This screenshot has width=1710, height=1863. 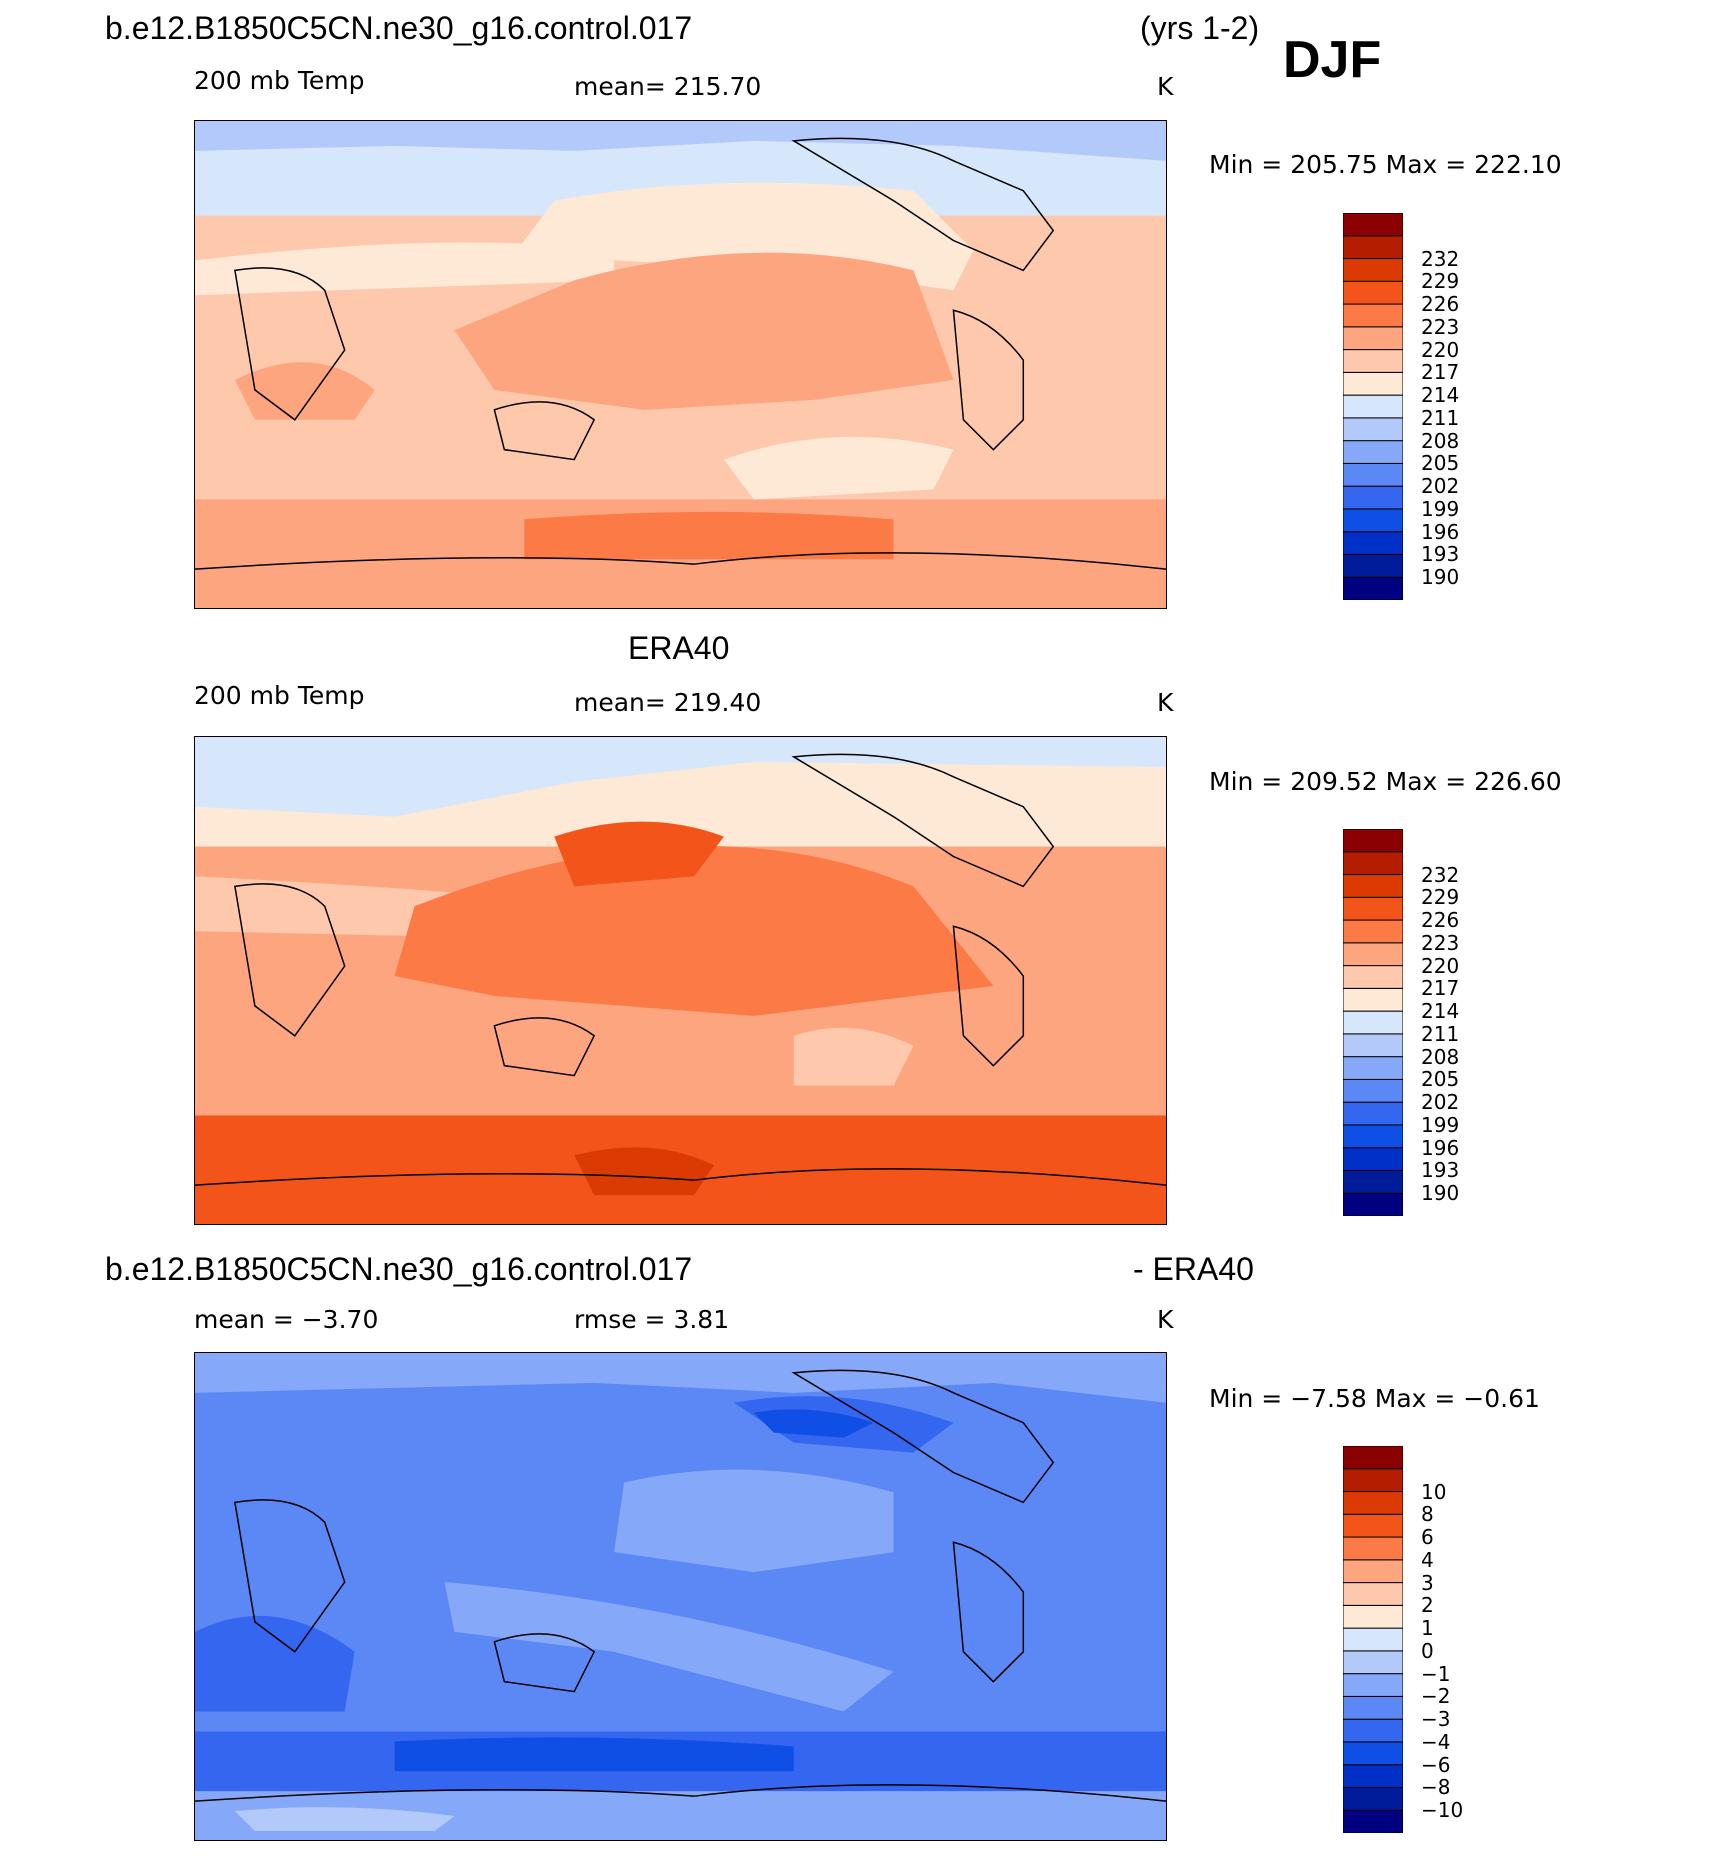 I want to click on p2-npac-core, so click(x=639, y=854).